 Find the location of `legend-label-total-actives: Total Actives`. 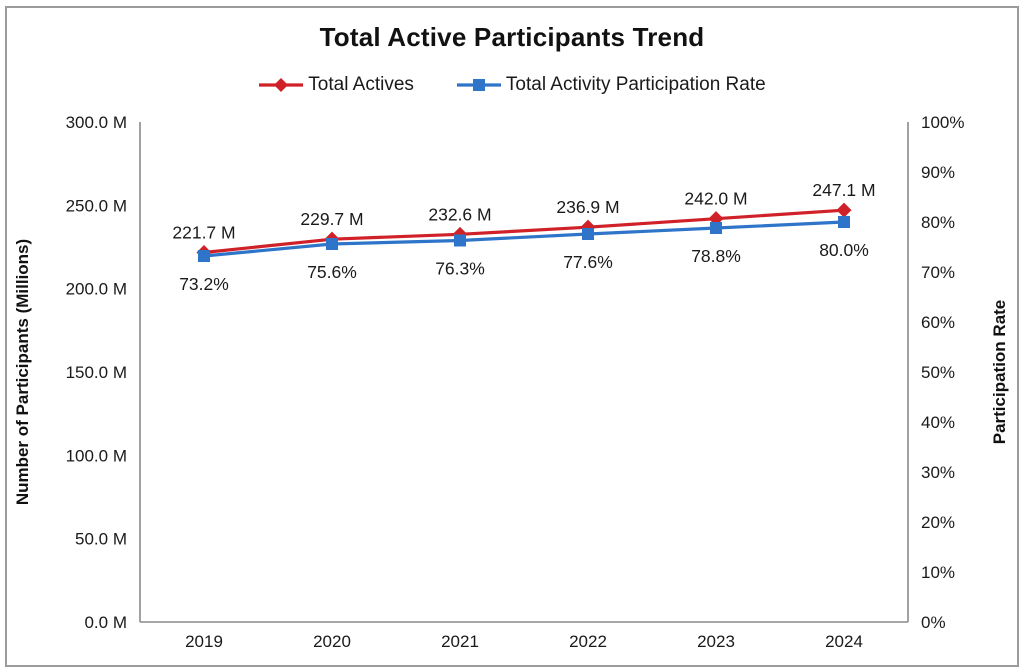

legend-label-total-actives: Total Actives is located at coordinates (361, 84).